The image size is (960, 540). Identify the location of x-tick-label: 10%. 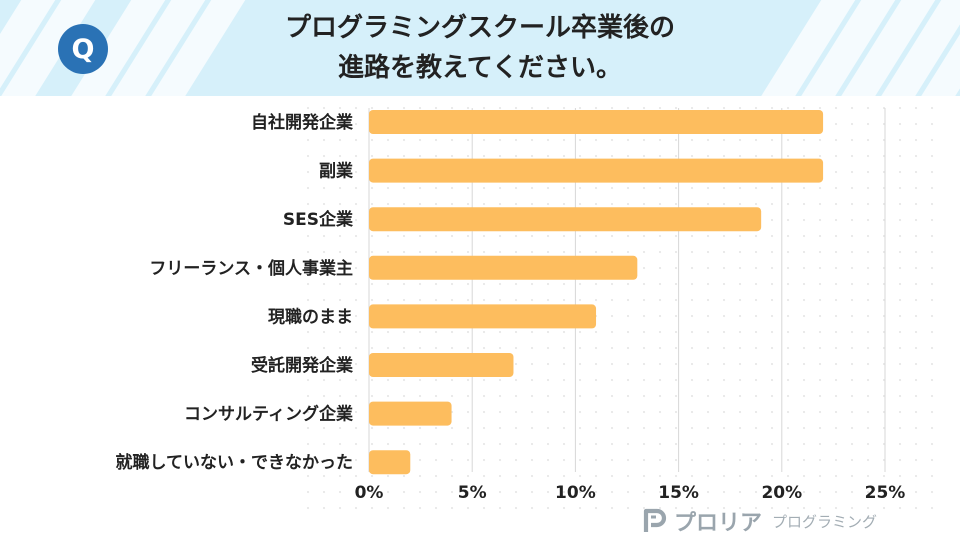
(575, 493).